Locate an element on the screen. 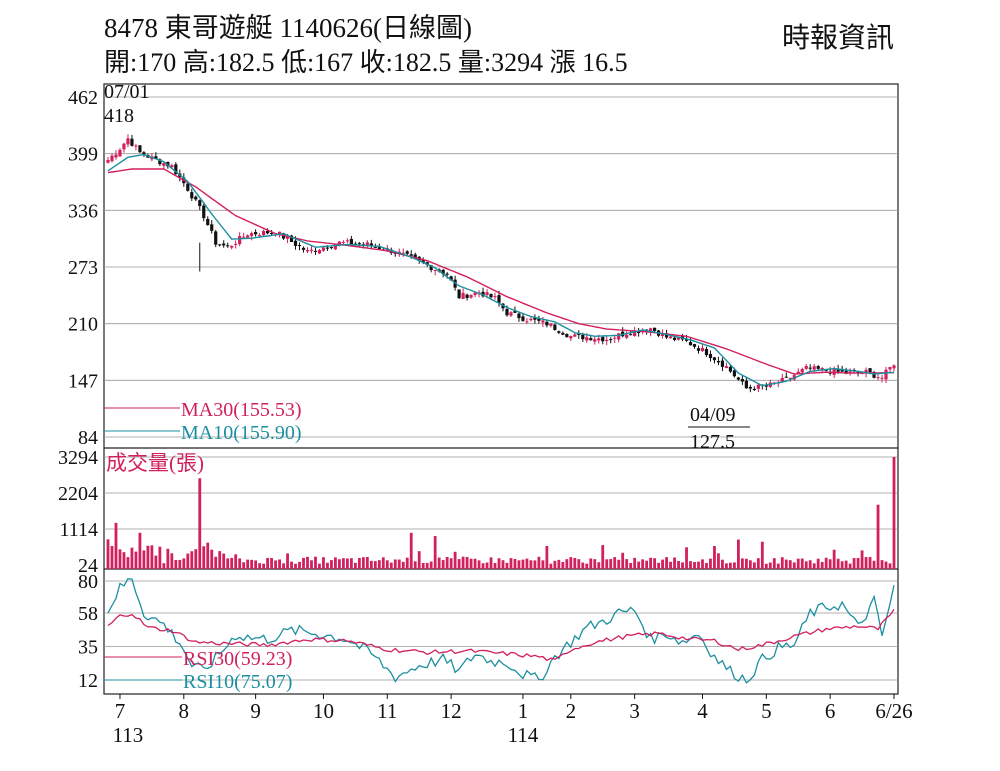 The height and width of the screenshot is (771, 1000). x-tick-label: 7 is located at coordinates (120, 711).